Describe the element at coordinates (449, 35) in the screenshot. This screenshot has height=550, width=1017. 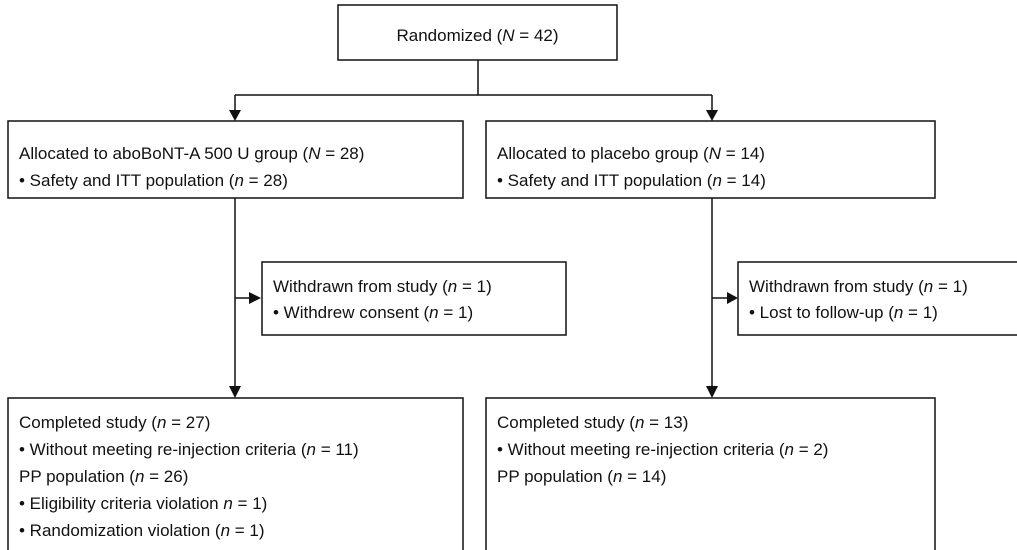
I see `text-segment: Randomized (` at that location.